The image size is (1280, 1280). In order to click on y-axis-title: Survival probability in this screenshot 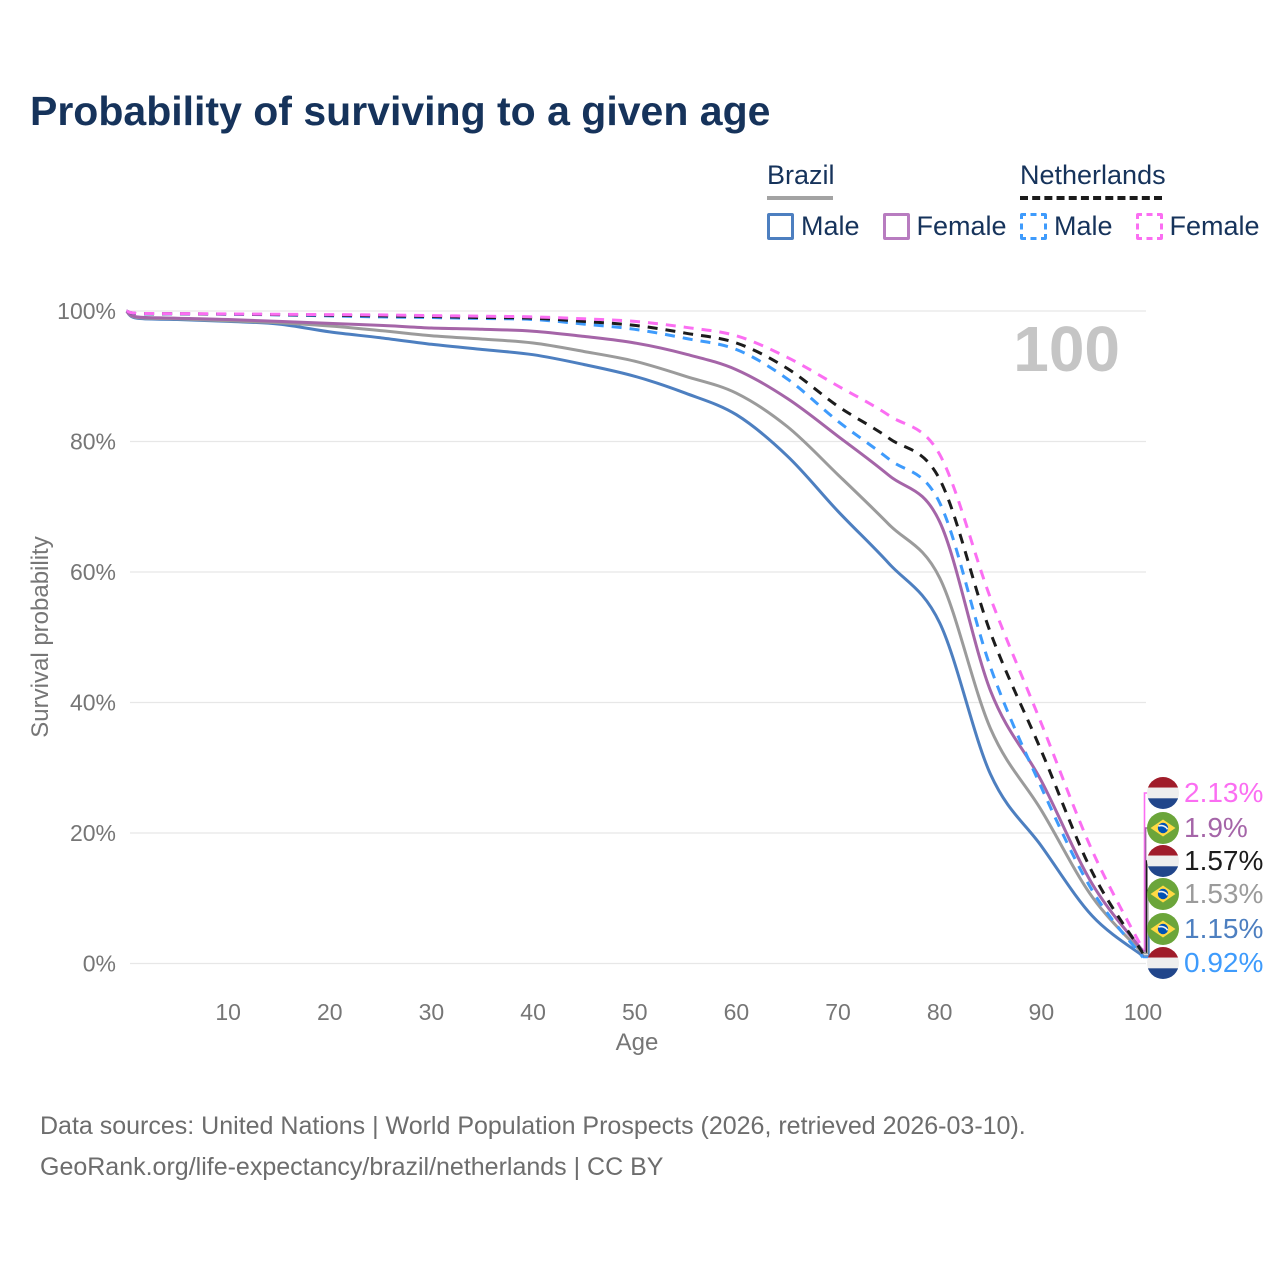, I will do `click(40, 636)`.